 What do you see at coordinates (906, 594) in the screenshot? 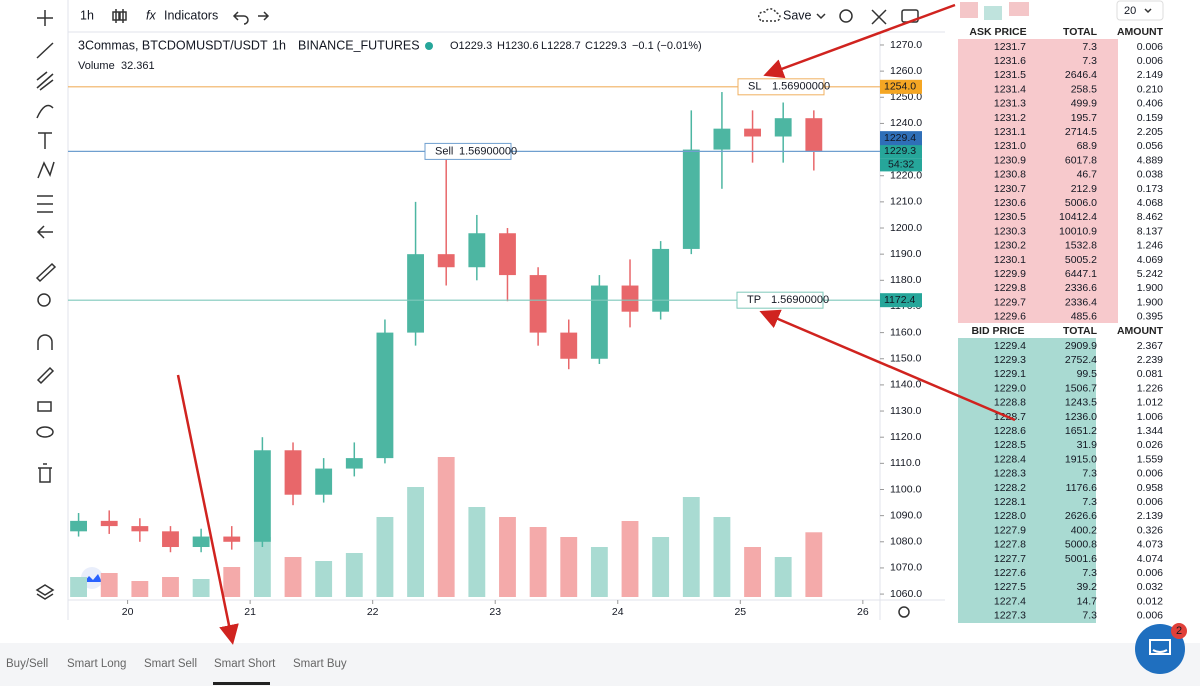
I see `y-tick-label: 1060.0` at bounding box center [906, 594].